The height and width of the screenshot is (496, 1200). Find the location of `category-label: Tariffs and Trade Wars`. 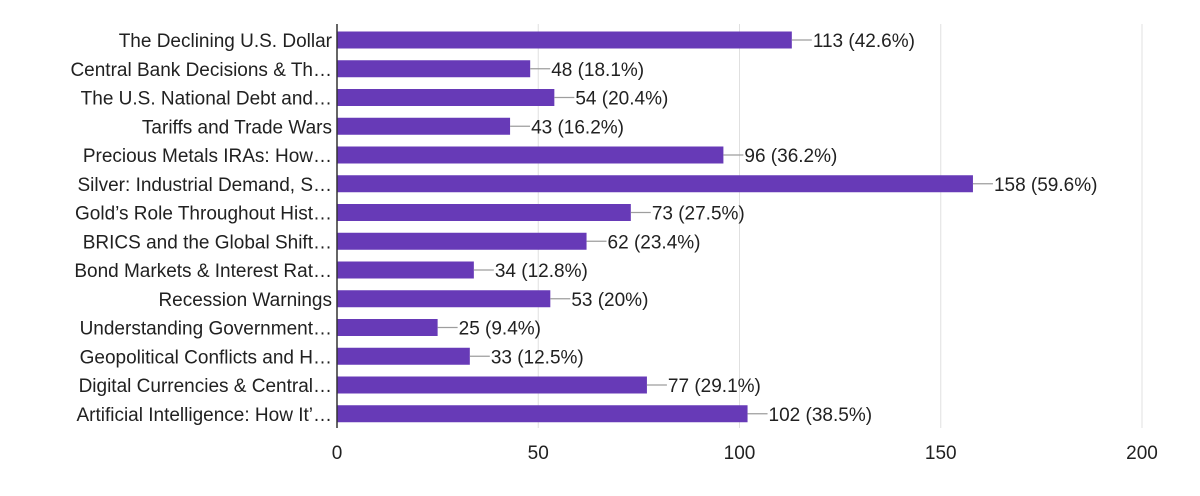

category-label: Tariffs and Trade Wars is located at coordinates (237, 127).